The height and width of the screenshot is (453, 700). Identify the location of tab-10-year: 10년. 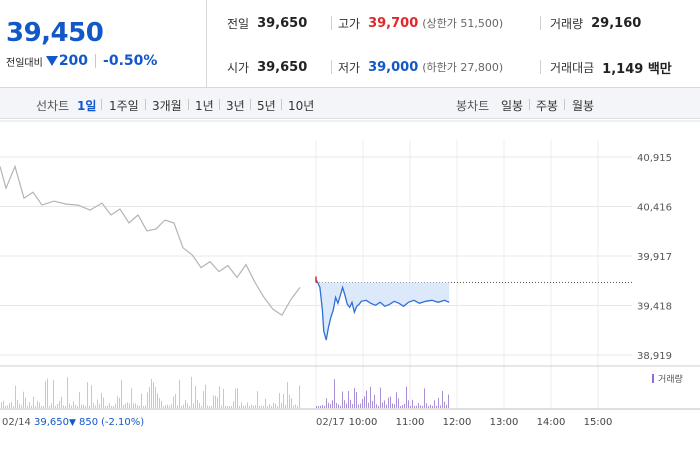
(301, 106).